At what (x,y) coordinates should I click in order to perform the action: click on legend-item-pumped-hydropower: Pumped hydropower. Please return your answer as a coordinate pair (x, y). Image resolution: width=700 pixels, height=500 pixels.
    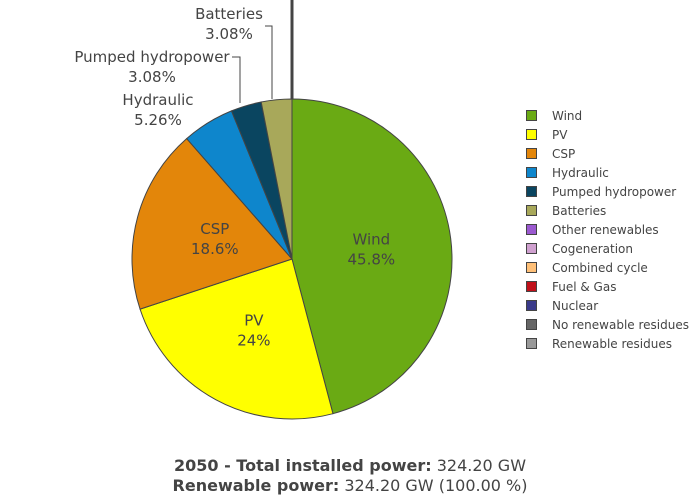
    Looking at the image, I should click on (607, 191).